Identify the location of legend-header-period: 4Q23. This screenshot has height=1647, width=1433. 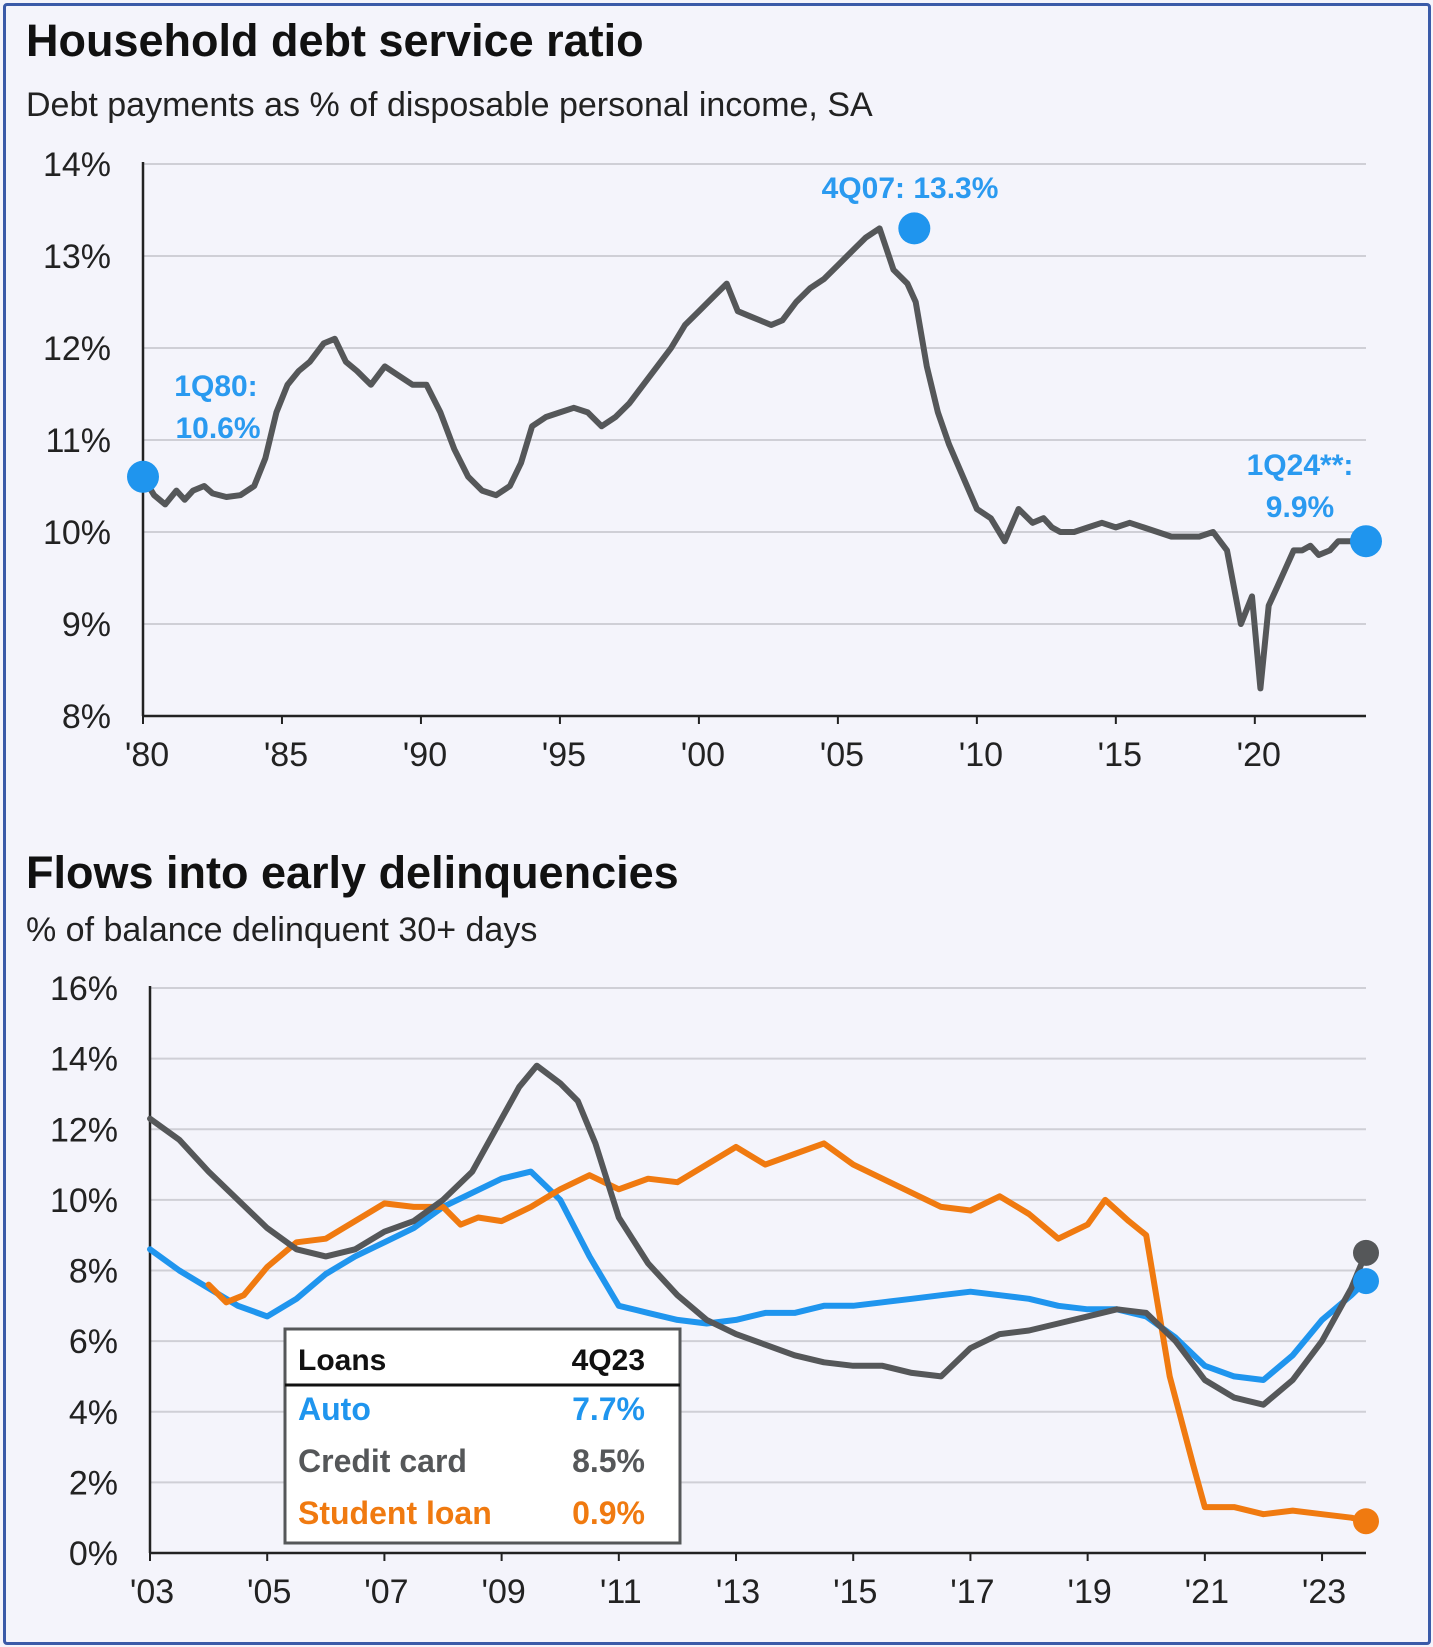
(608, 1360).